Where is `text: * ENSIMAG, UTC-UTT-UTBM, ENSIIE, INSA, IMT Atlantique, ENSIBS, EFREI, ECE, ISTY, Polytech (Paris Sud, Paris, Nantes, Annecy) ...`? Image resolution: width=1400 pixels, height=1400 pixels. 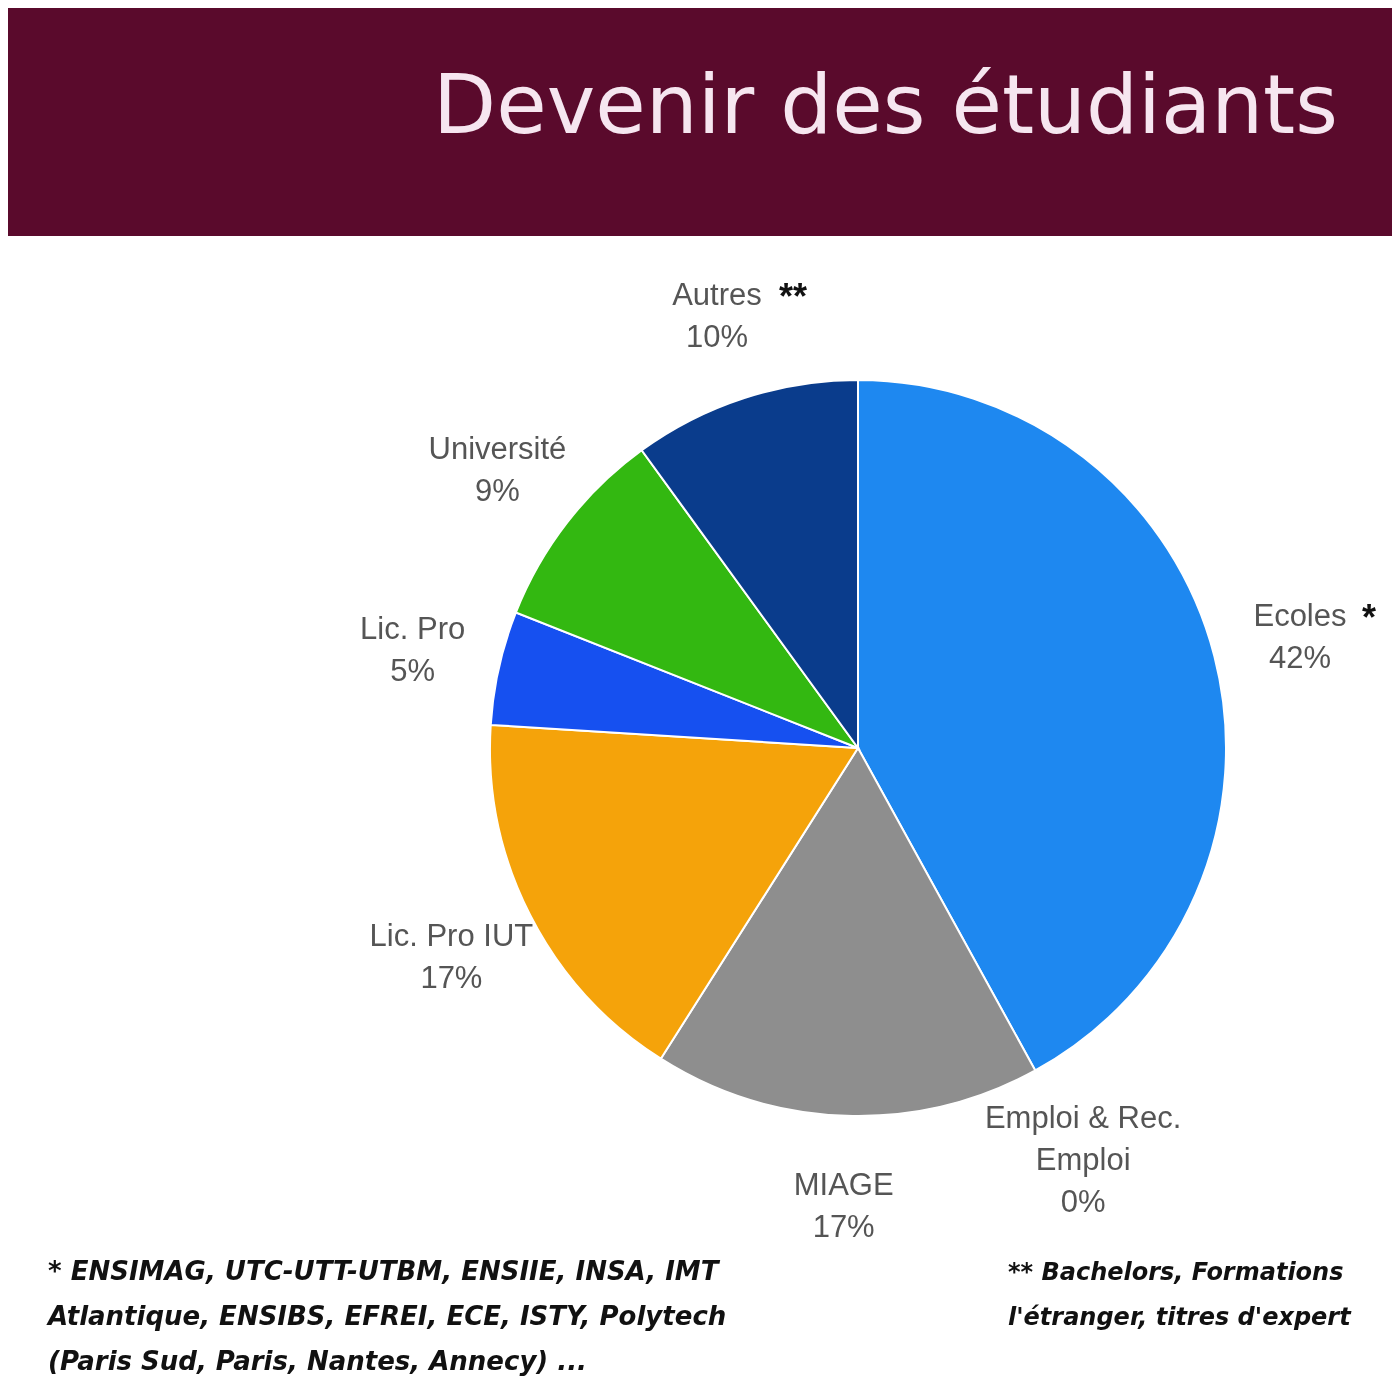 text: * ENSIMAG, UTC-UTT-UTBM, ENSIIE, INSA, IMT Atlantique, ENSIBS, EFREI, ECE, ISTY, Polytech (Paris Sud, Paris, Nantes, Annecy) ... is located at coordinates (386, 1316).